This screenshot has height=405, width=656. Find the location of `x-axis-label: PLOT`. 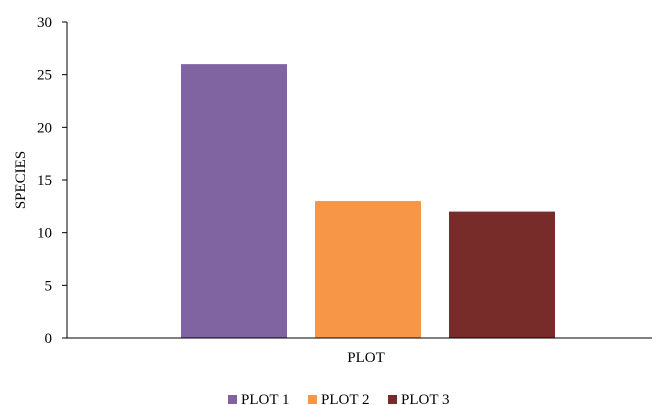

x-axis-label: PLOT is located at coordinates (366, 358).